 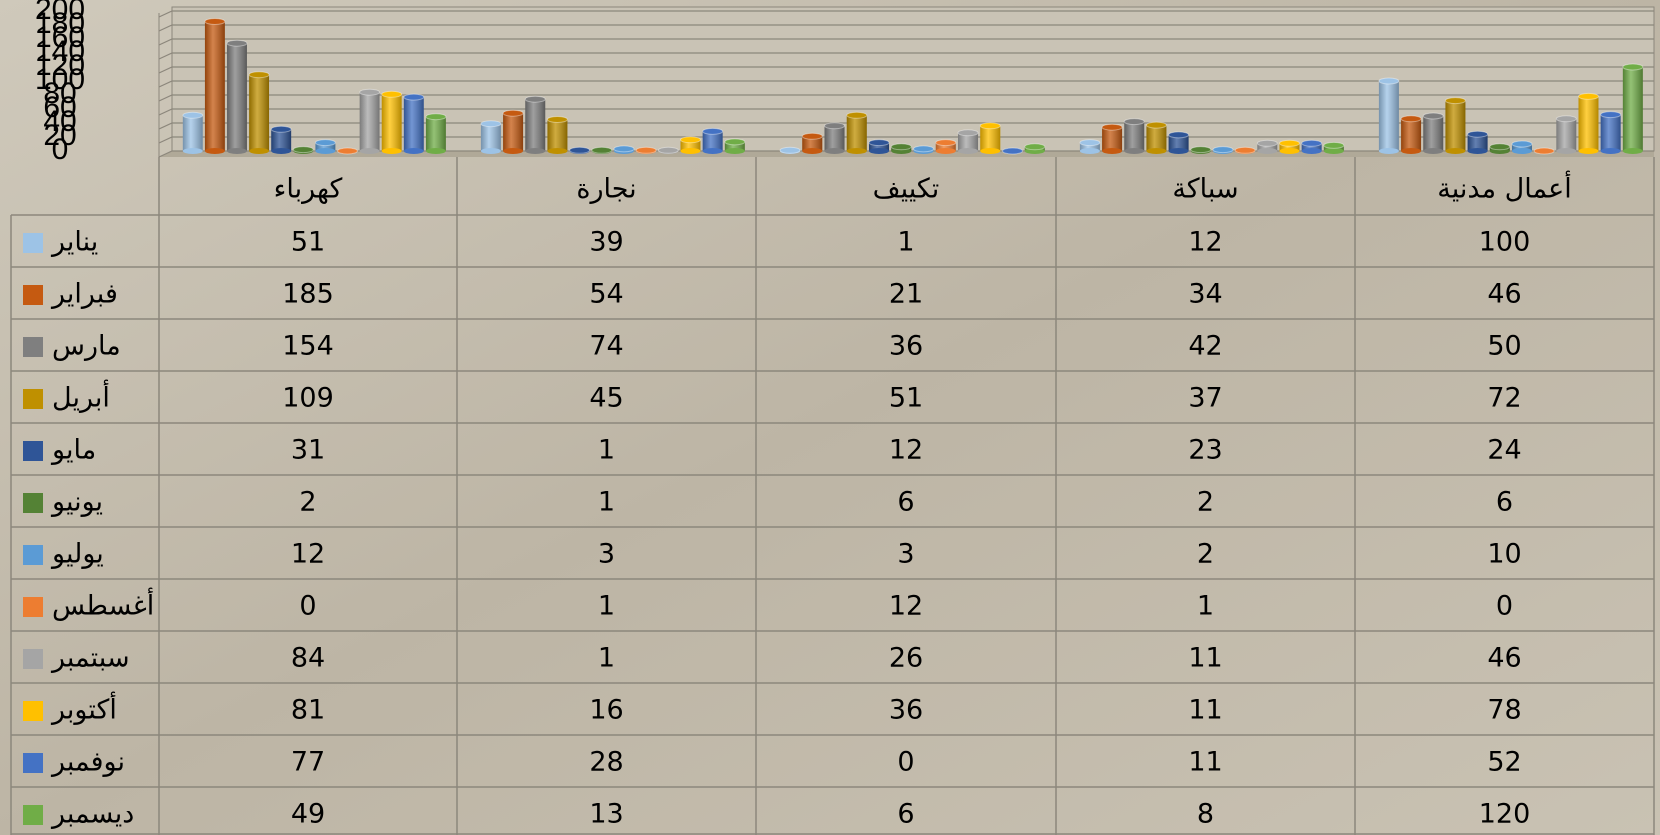 I want to click on value-cell: 77, so click(x=308, y=762).